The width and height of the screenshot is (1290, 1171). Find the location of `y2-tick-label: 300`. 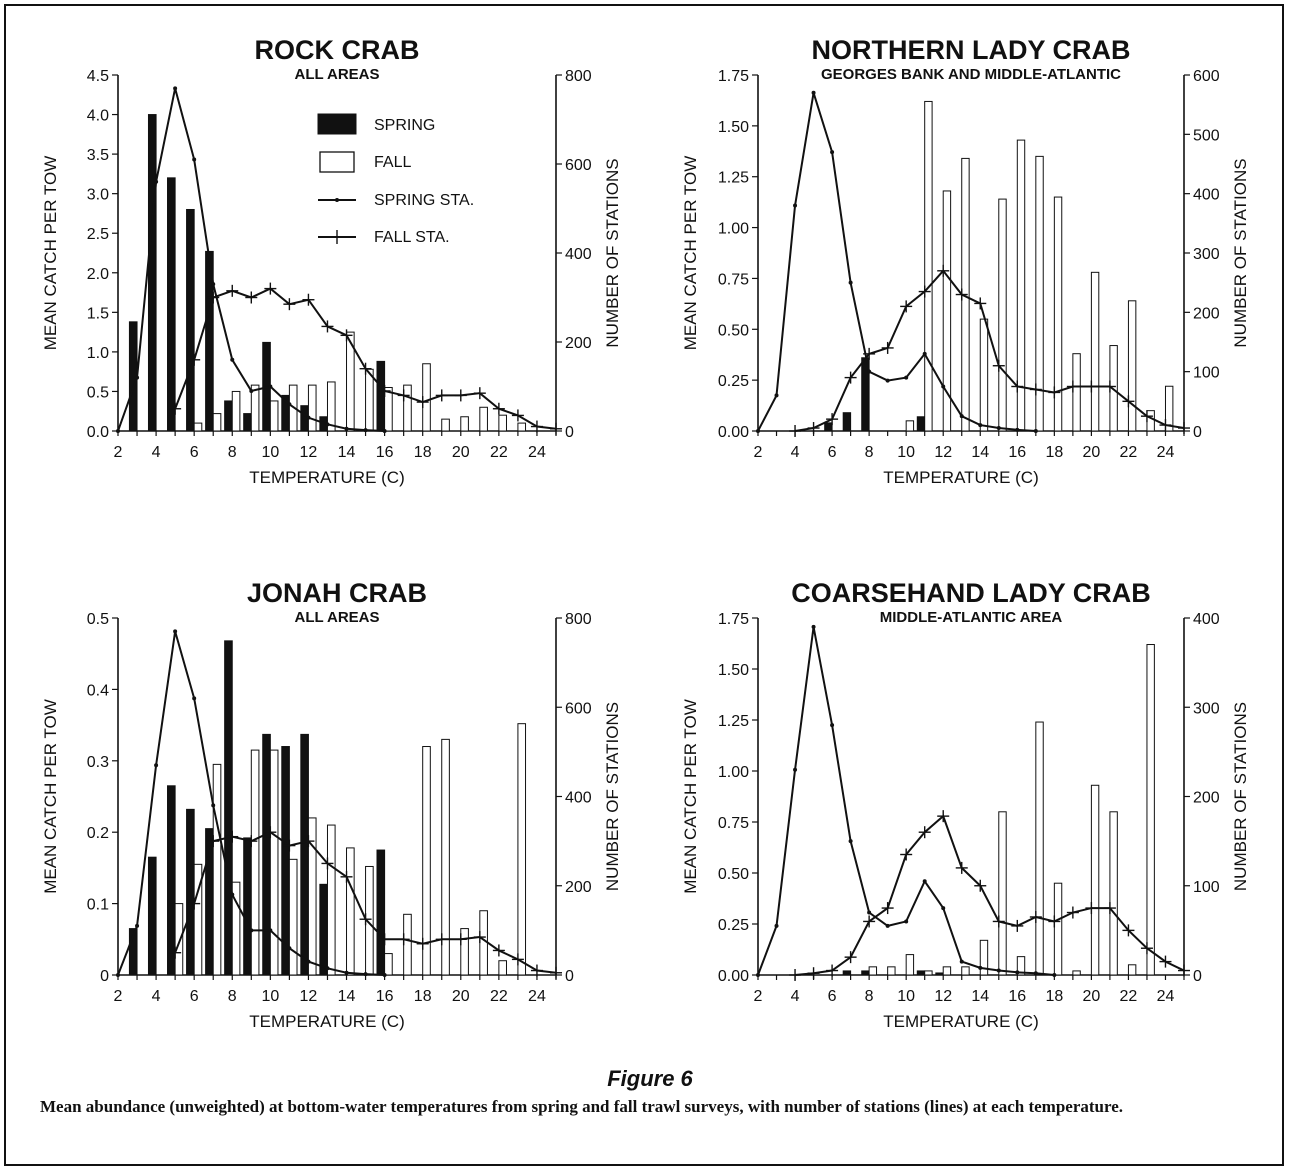

y2-tick-label: 300 is located at coordinates (1206, 708).